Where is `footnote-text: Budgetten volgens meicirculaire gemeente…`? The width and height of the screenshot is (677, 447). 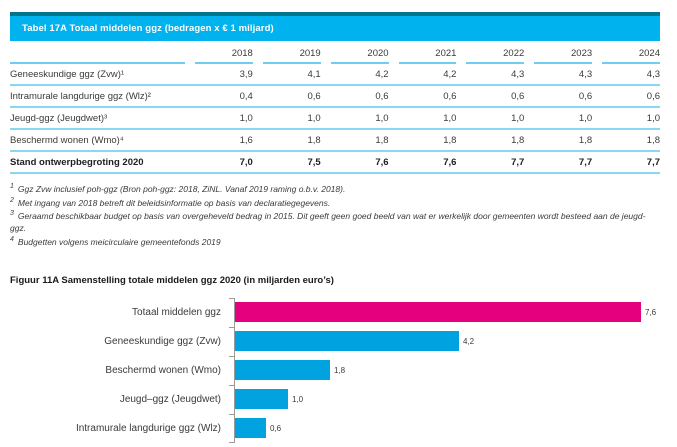
footnote-text: Budgetten volgens meicirculaire gemeente… is located at coordinates (119, 241).